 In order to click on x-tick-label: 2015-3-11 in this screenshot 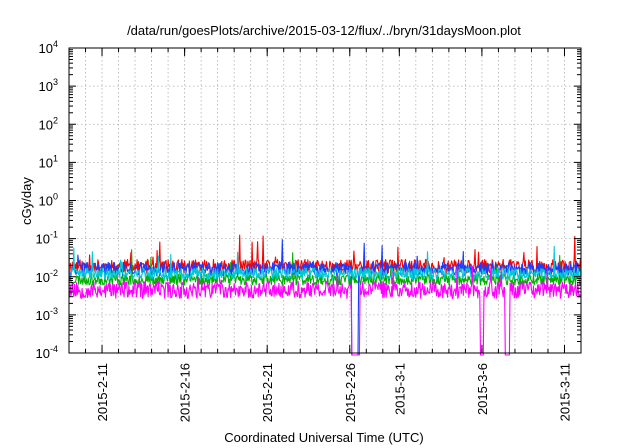, I will do `click(564, 392)`.